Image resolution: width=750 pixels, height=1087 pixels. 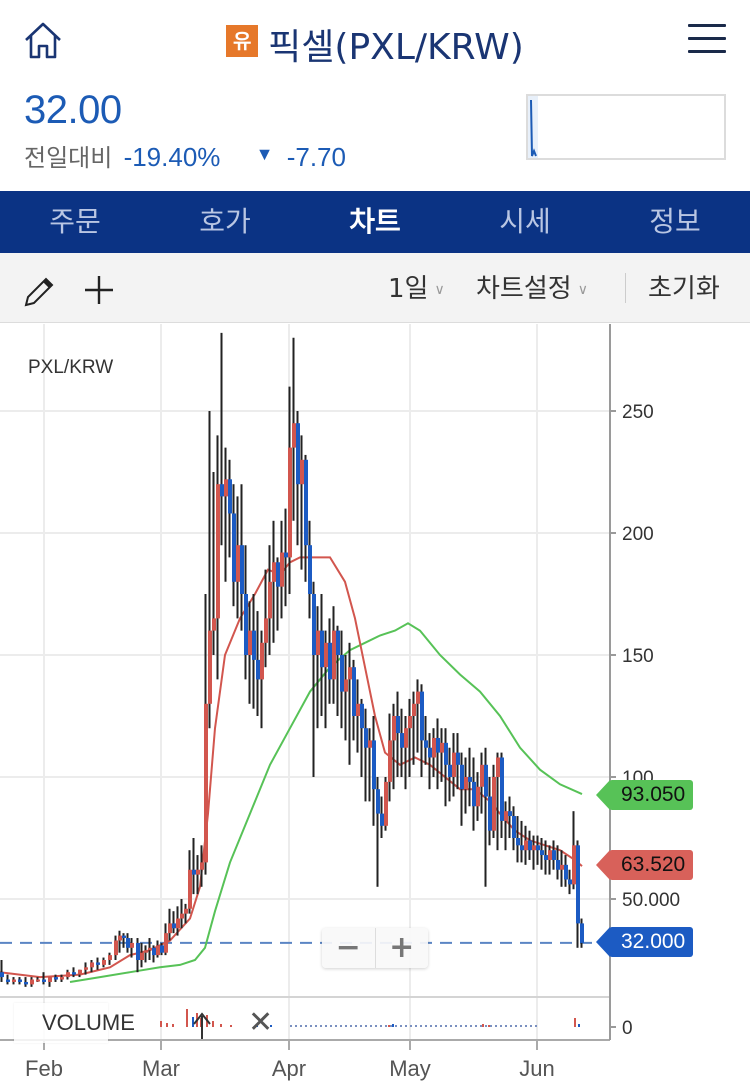 I want to click on down-triangle-icon: ▼, so click(x=264, y=154).